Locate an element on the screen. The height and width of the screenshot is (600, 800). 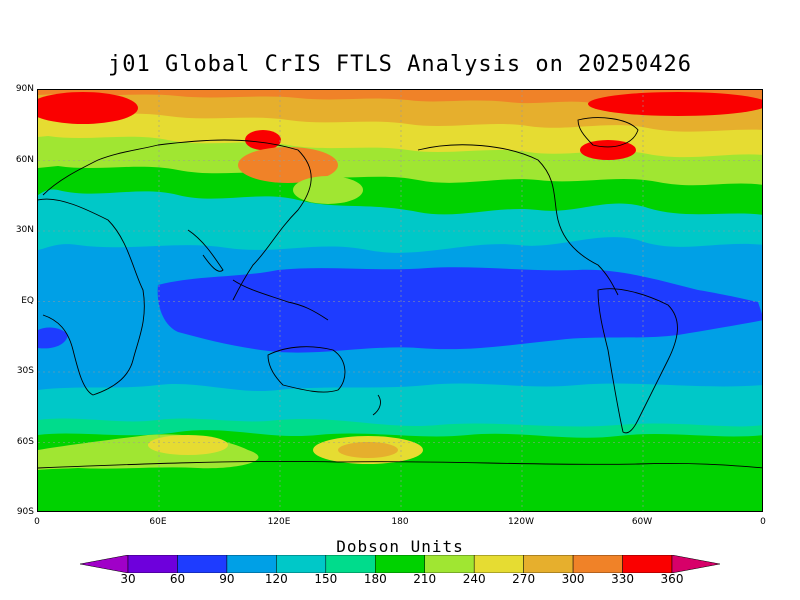
lat-label-eq: EQ is located at coordinates (27, 301).